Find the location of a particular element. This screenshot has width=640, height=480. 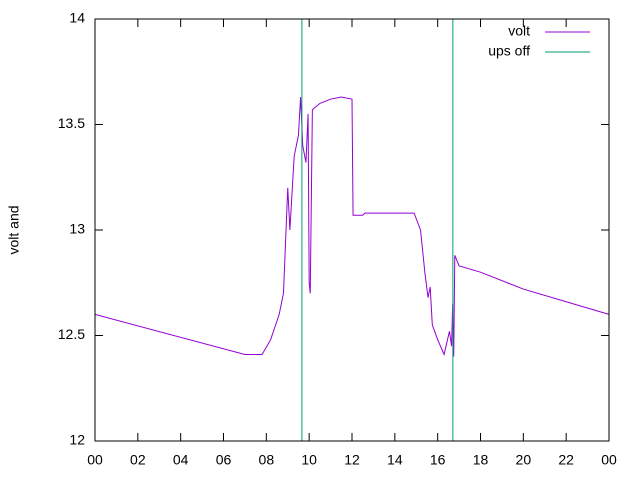

x-tick-label: 14 is located at coordinates (395, 460).